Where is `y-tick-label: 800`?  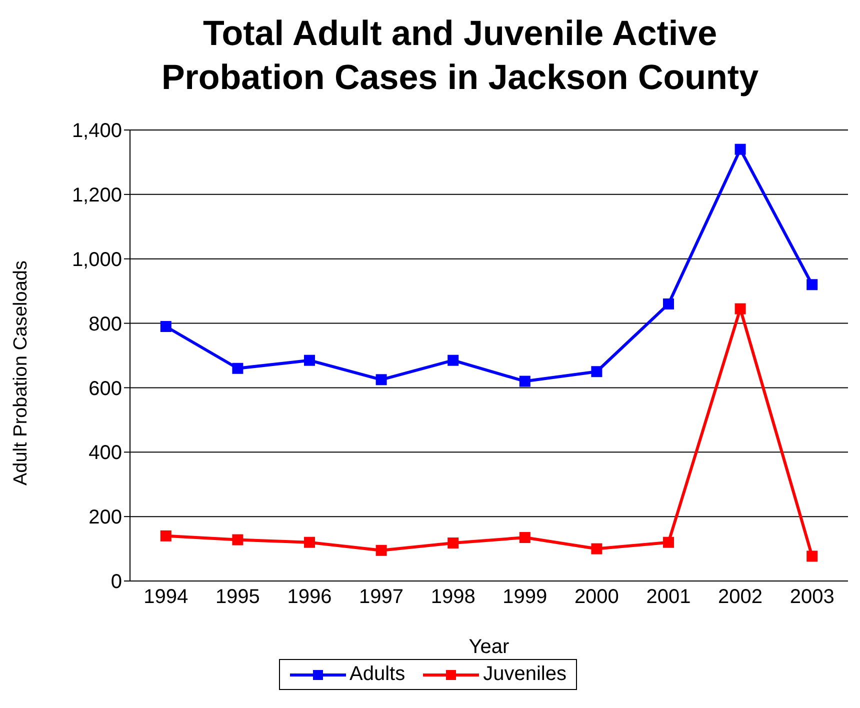
y-tick-label: 800 is located at coordinates (105, 324).